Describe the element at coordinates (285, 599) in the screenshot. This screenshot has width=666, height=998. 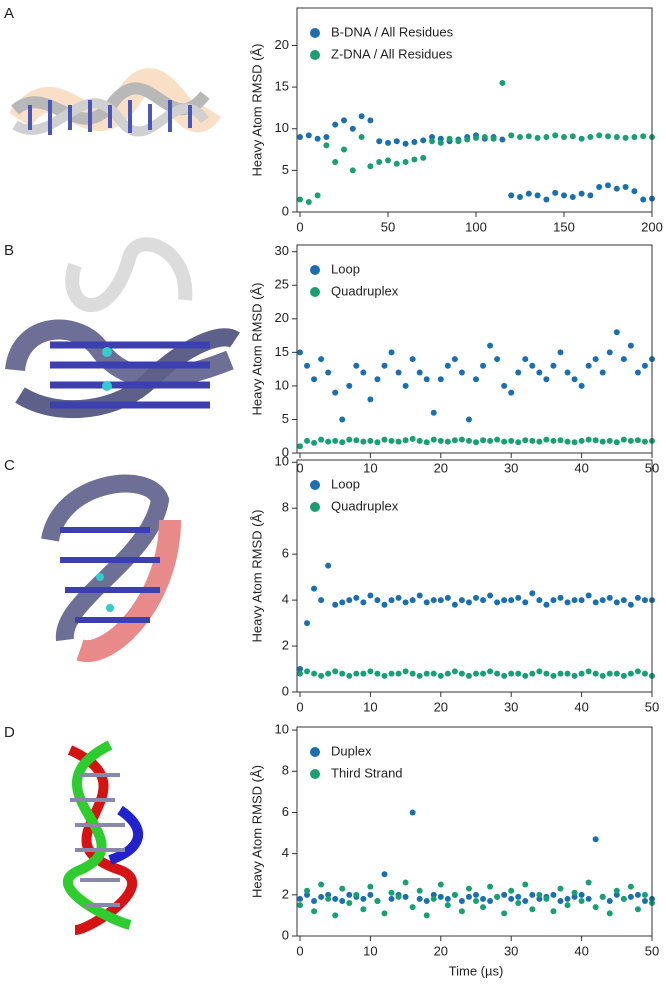
I see `y-tick-label: 4` at that location.